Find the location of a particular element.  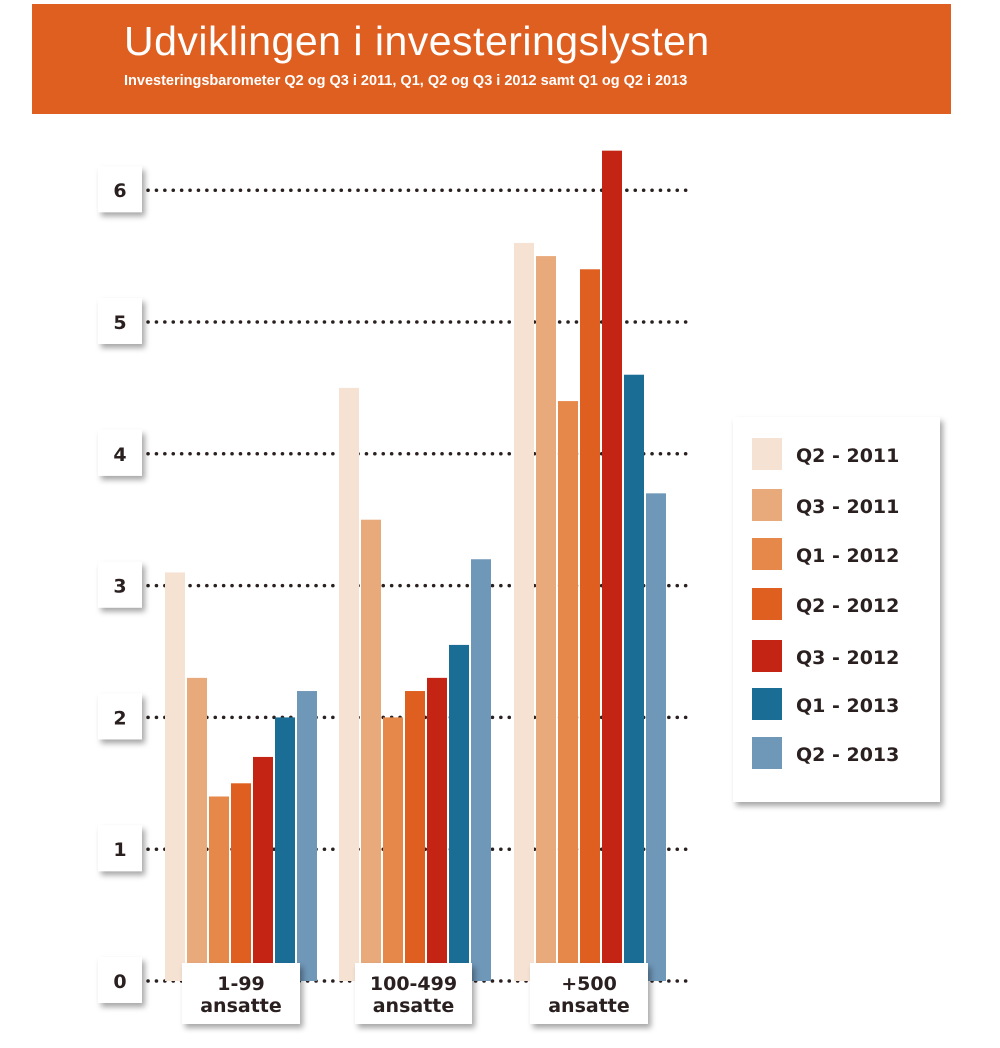

legend-label: Q3 - 2011 is located at coordinates (847, 507).